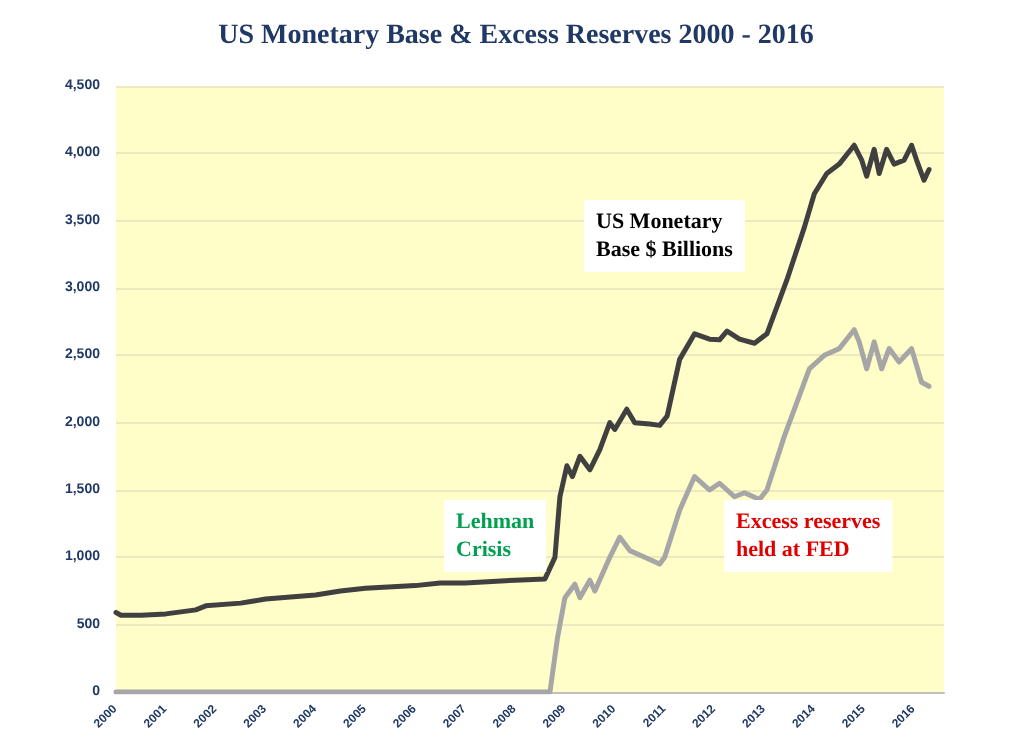  What do you see at coordinates (516, 36) in the screenshot?
I see `chart-title: US Monetary Base & Excess Reserves 2000 - 2016` at bounding box center [516, 36].